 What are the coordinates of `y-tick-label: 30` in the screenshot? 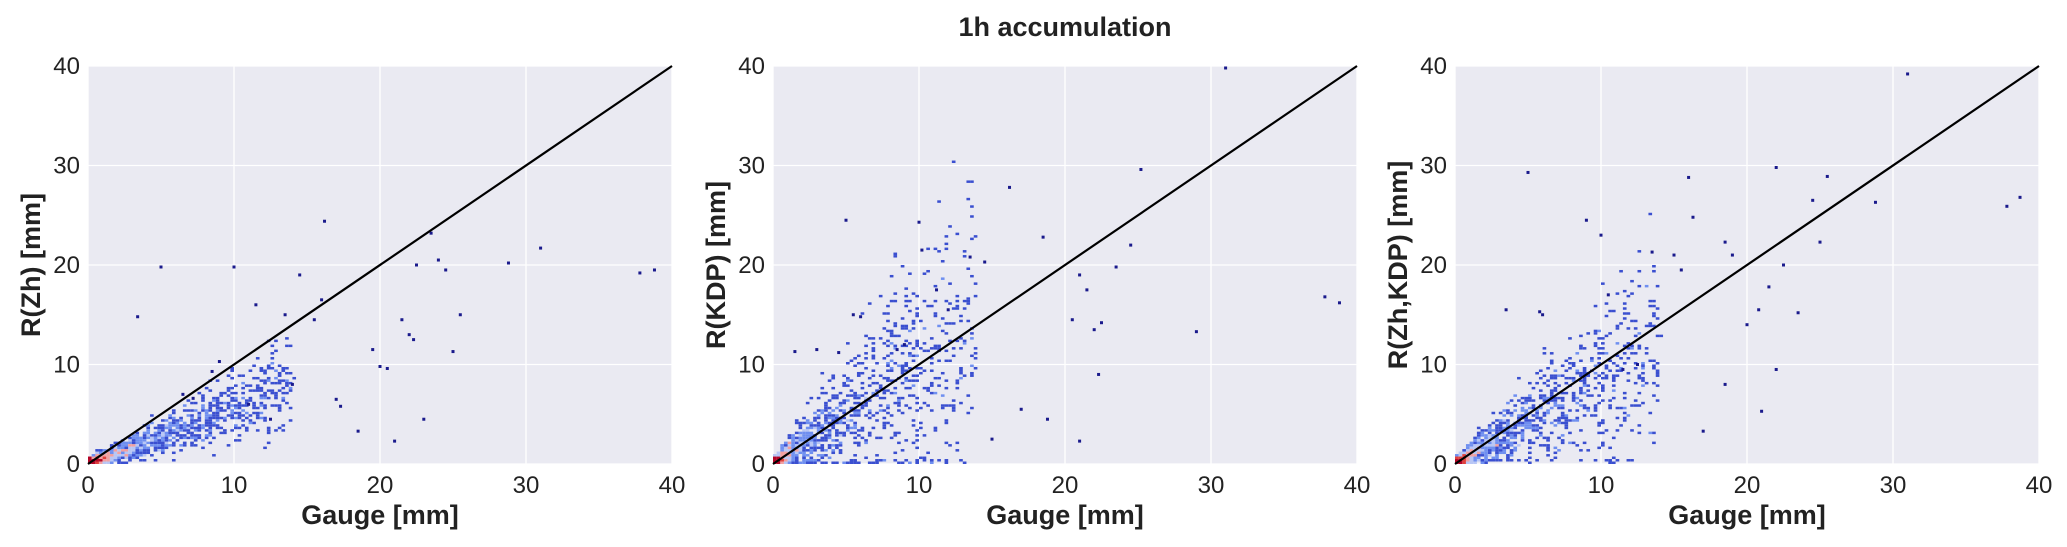 It's located at (1433, 166).